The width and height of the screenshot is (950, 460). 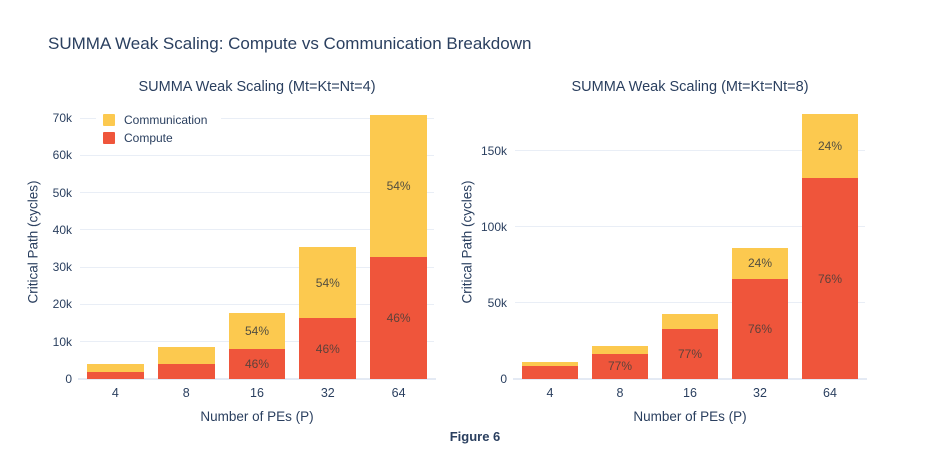 I want to click on bar-segment-compute-p16: 77%, so click(x=690, y=353).